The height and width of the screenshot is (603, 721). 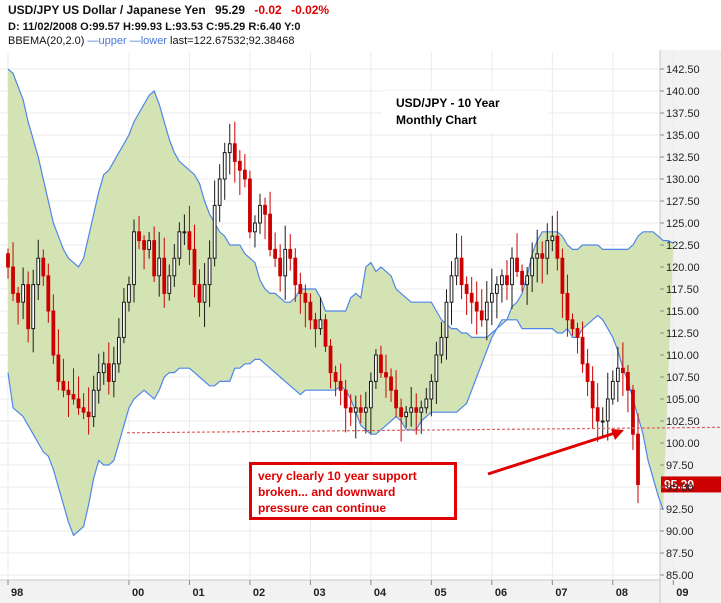 What do you see at coordinates (683, 224) in the screenshot?
I see `y-tick-label: 125.00` at bounding box center [683, 224].